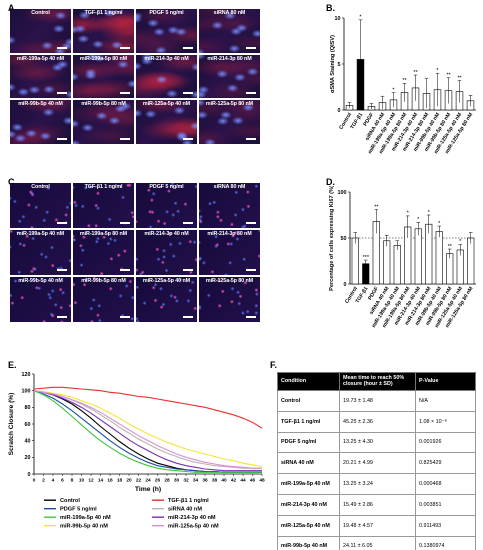  Describe the element at coordinates (11, 424) in the screenshot. I see `y-axis-label: Scratch Closure (%)` at that location.